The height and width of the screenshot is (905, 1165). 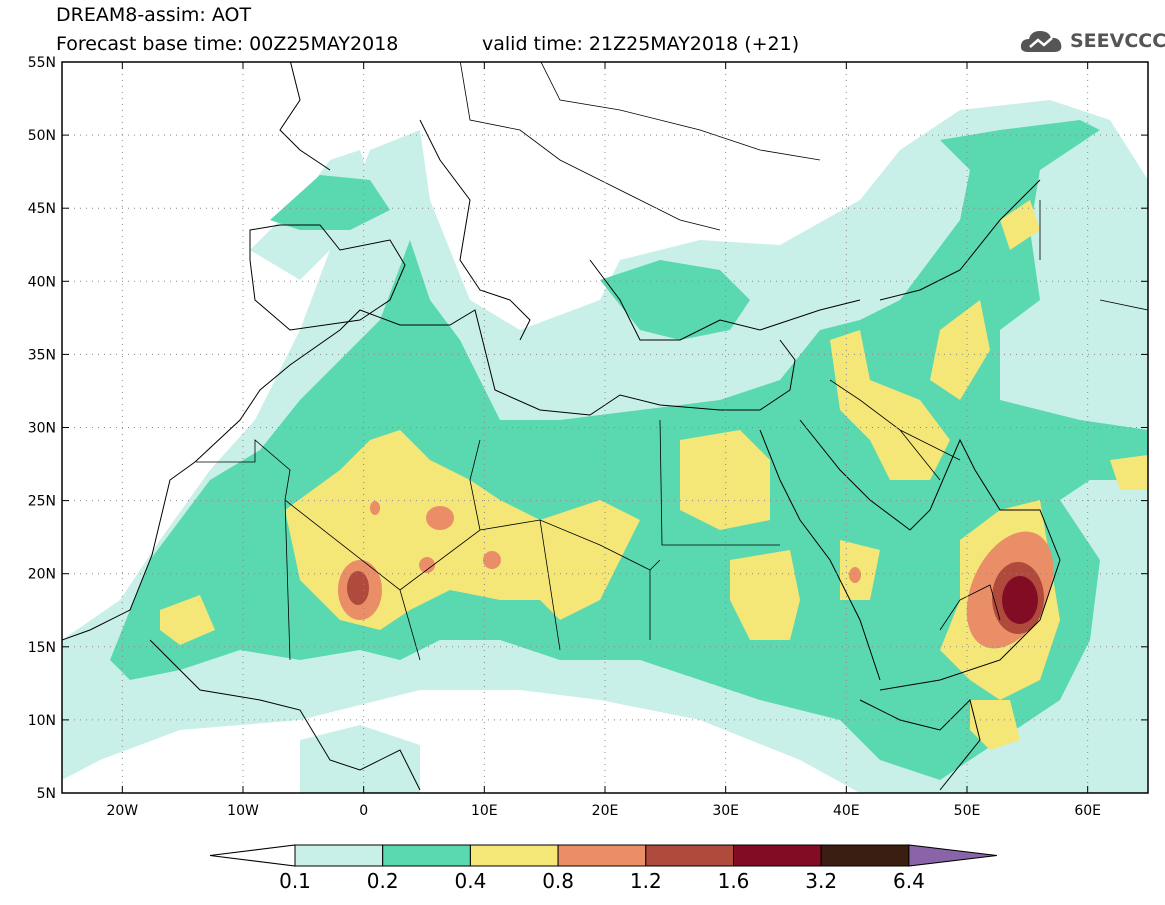 I want to click on map-title: DREAM8-assim: AOT, so click(x=154, y=15).